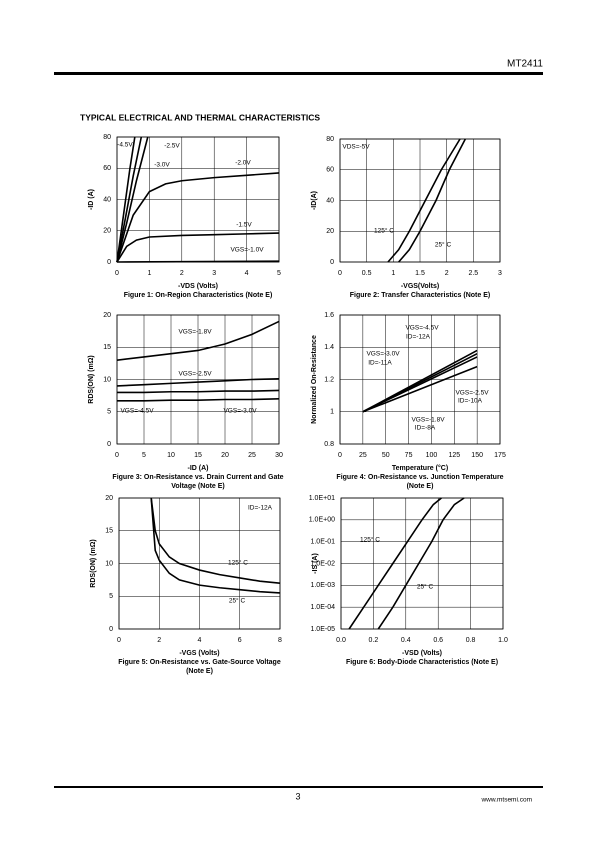  I want to click on x-tick-label: 150, so click(477, 455).